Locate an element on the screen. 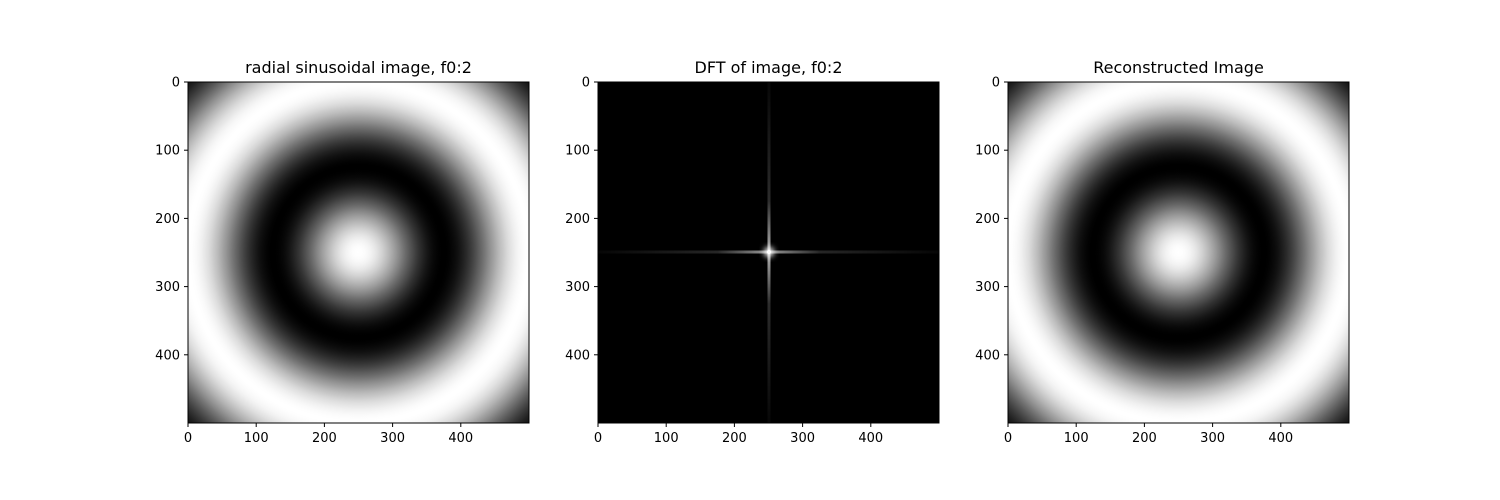  panel-title: radial sinusoidal image, f0:2 is located at coordinates (358, 67).